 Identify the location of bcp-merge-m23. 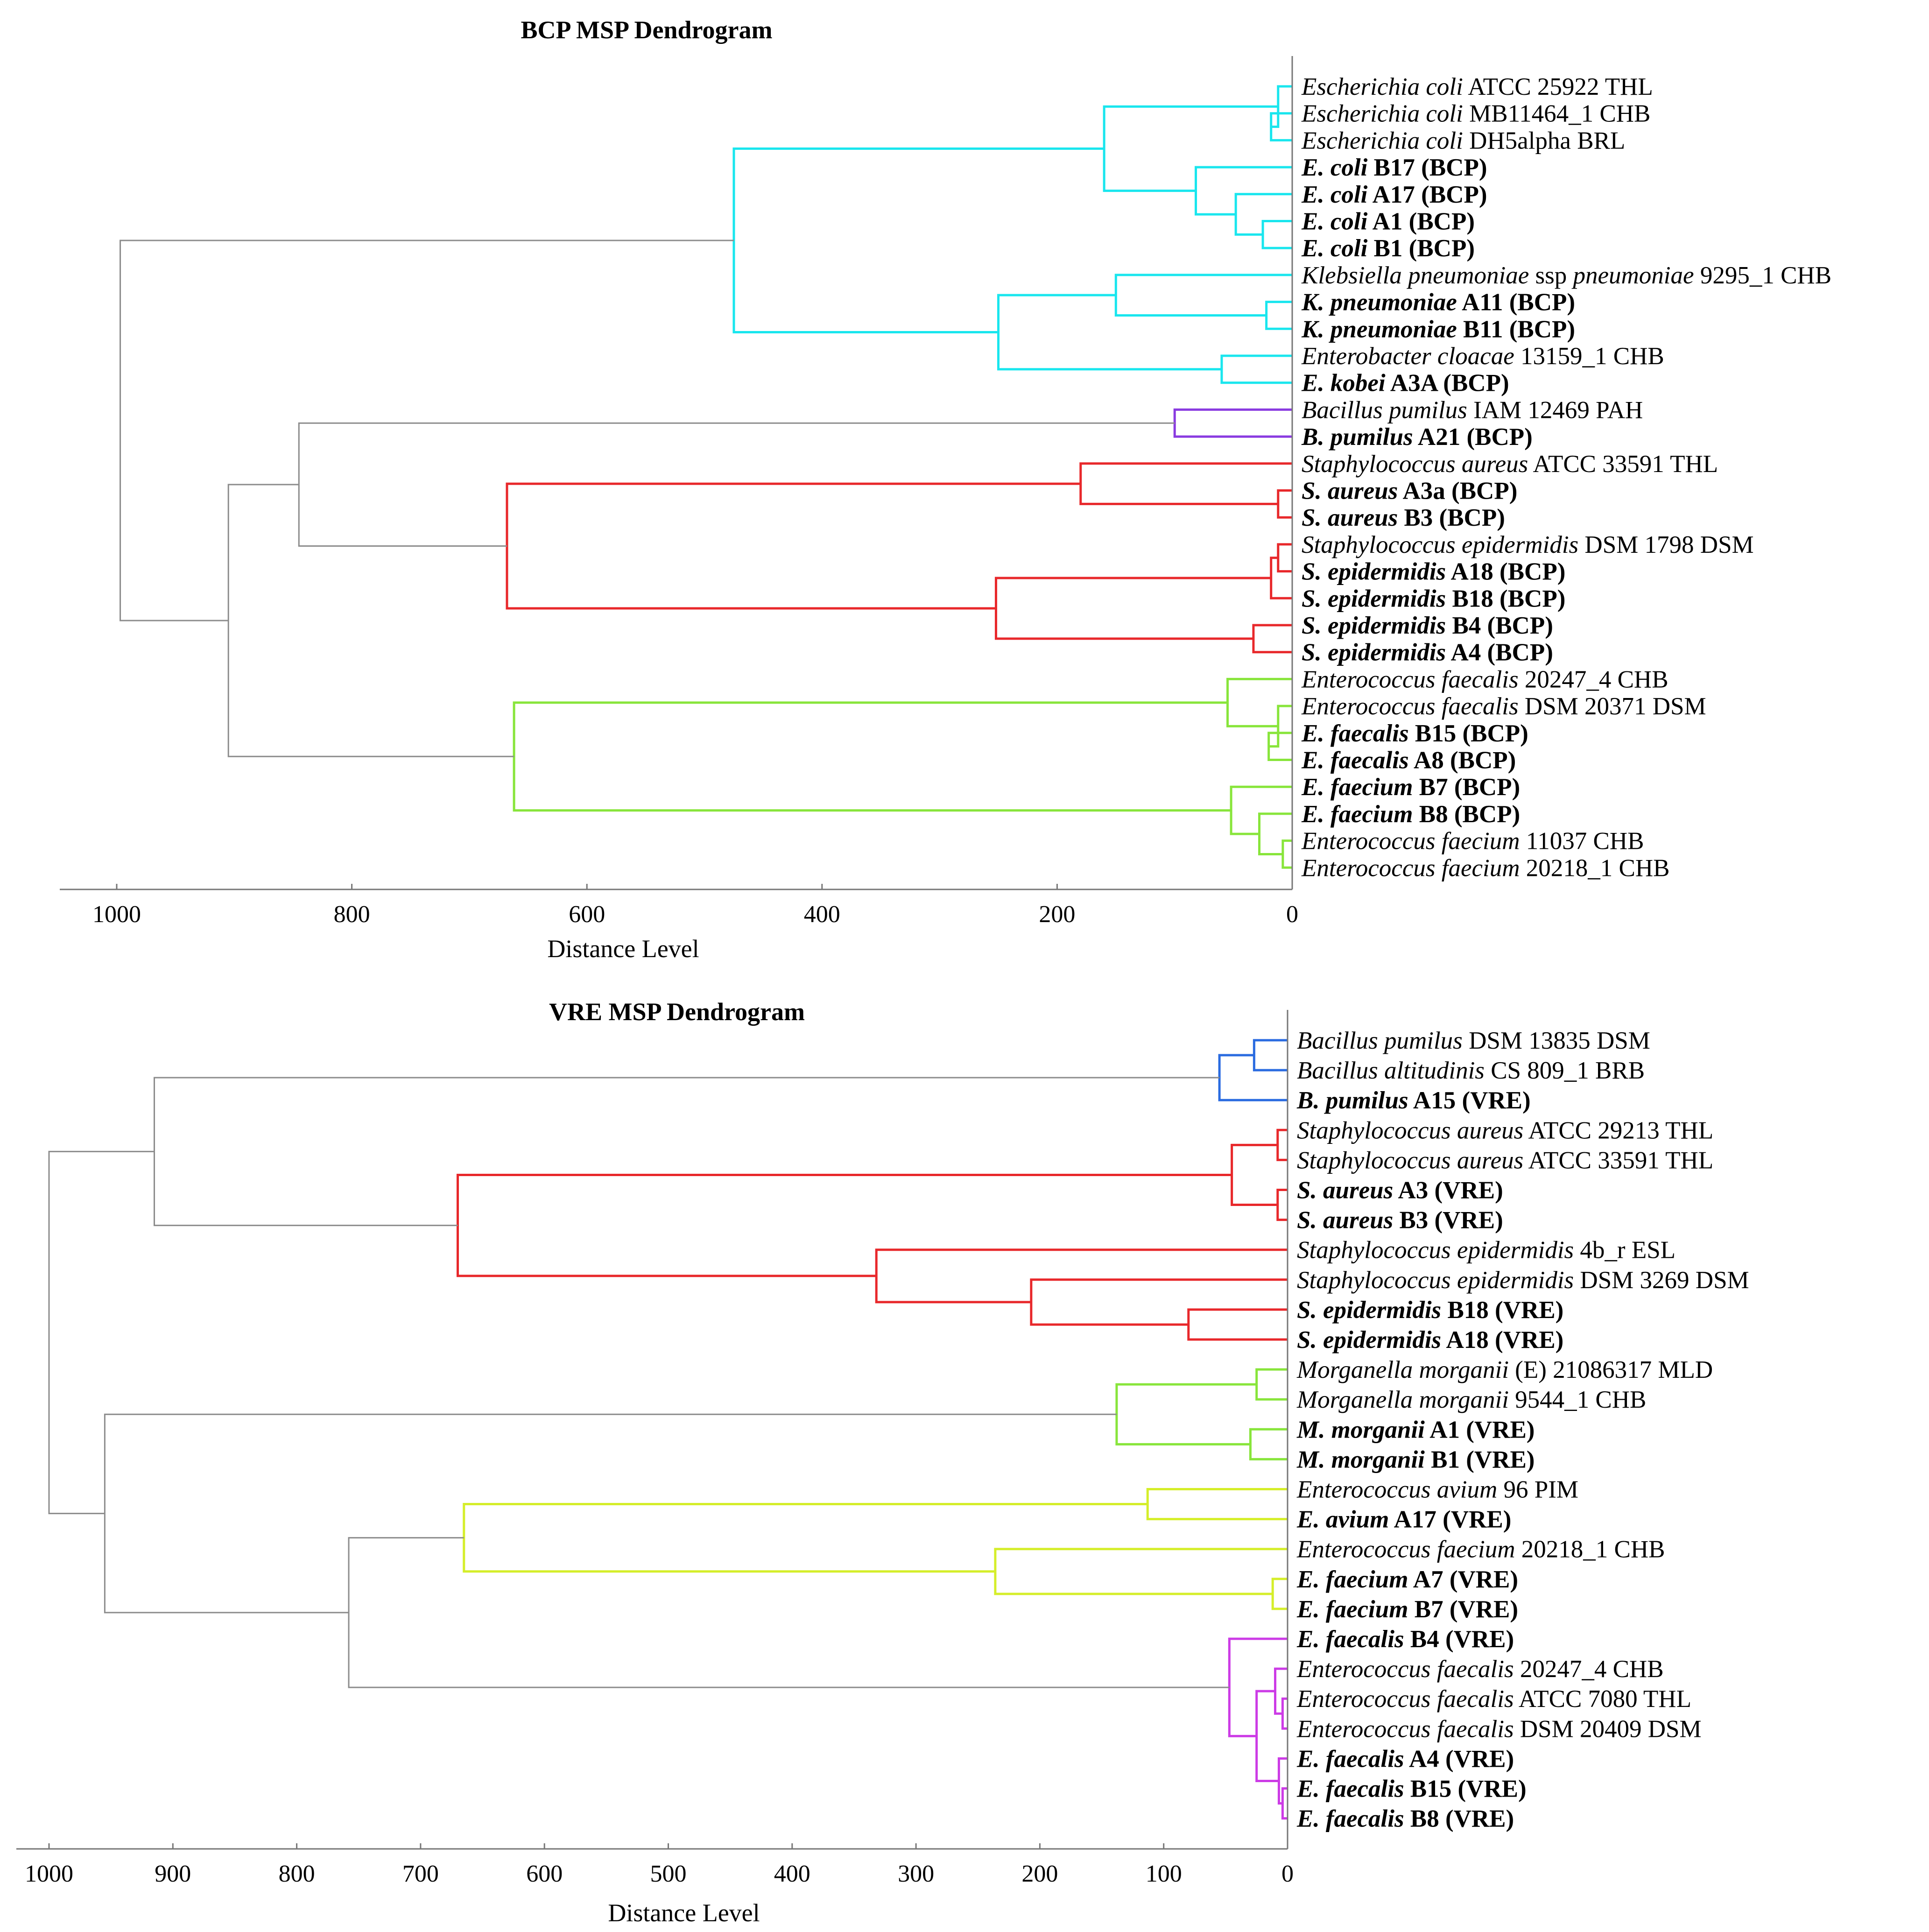
(1286, 854).